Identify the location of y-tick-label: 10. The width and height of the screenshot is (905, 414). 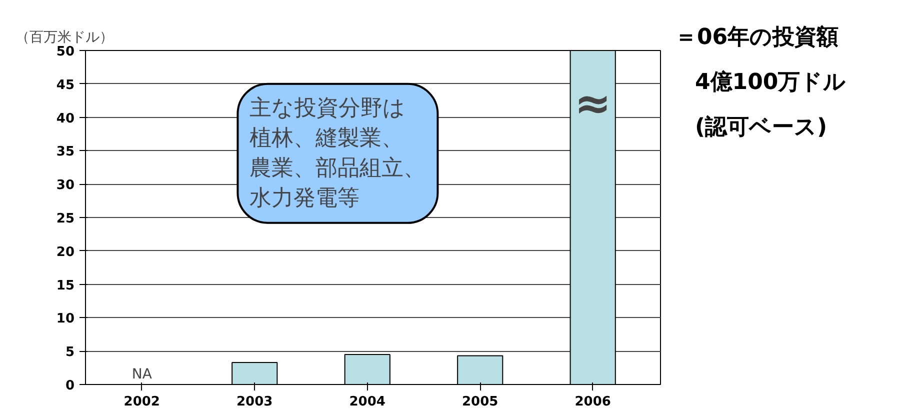
(65, 319).